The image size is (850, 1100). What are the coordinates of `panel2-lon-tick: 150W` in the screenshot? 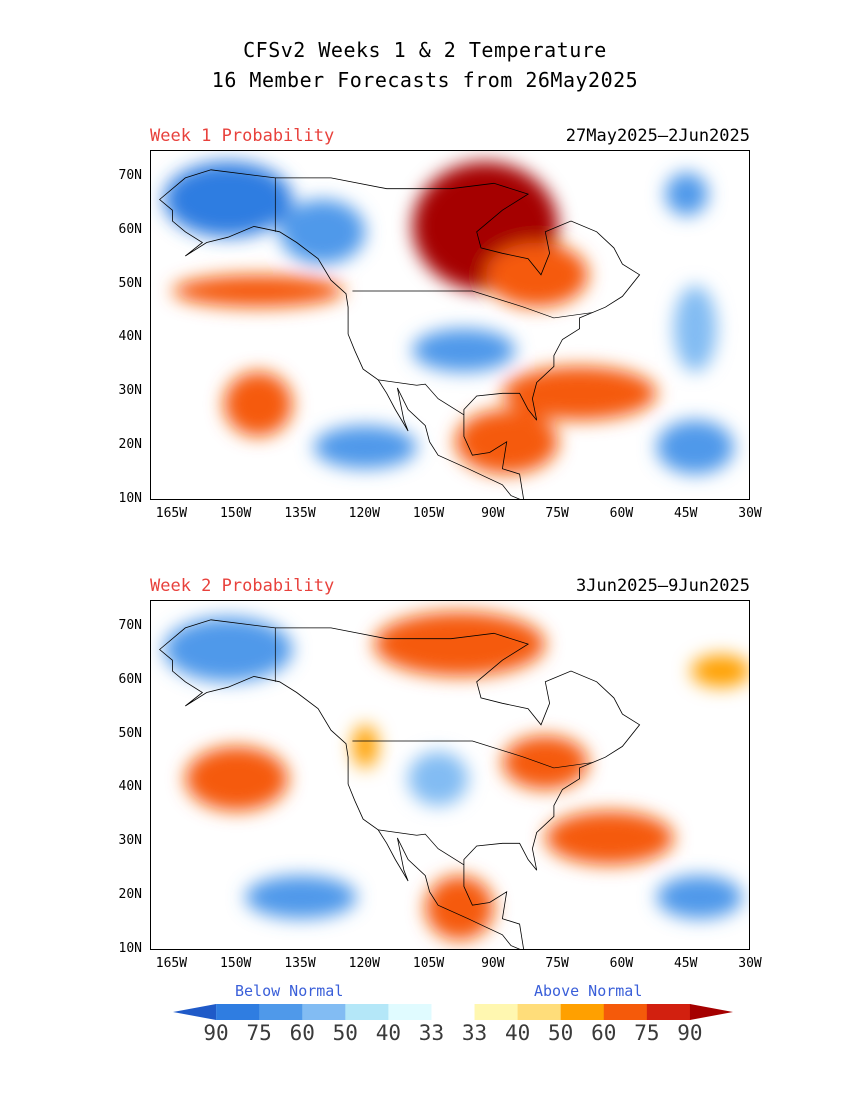 It's located at (236, 963).